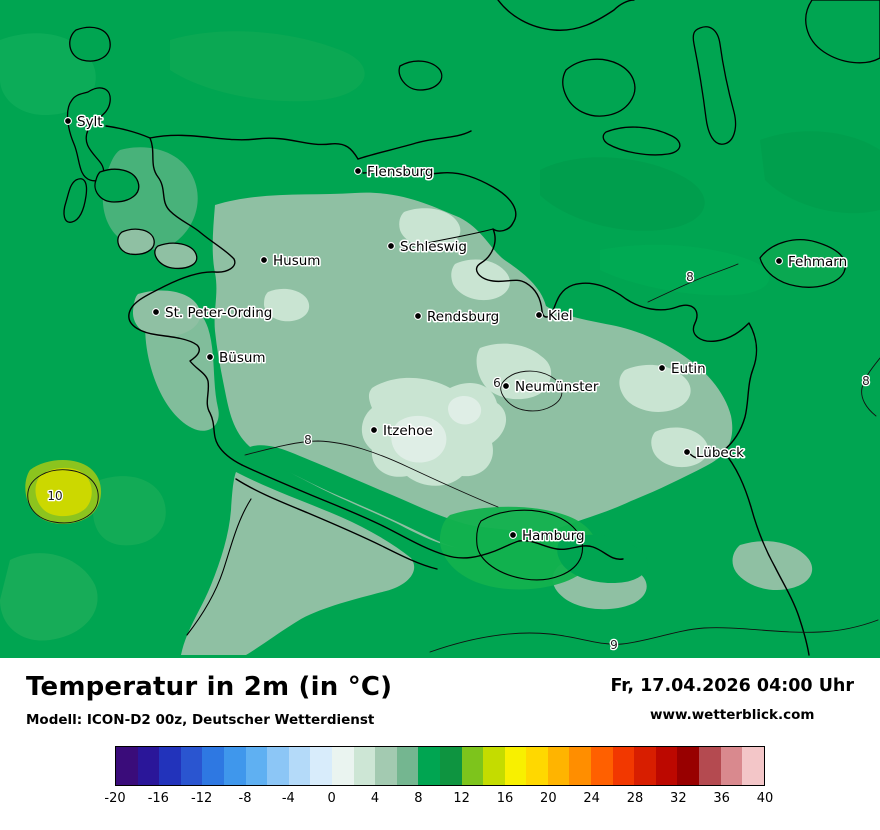  I want to click on city-label-fehmarn: Fehmarn, so click(817, 262).